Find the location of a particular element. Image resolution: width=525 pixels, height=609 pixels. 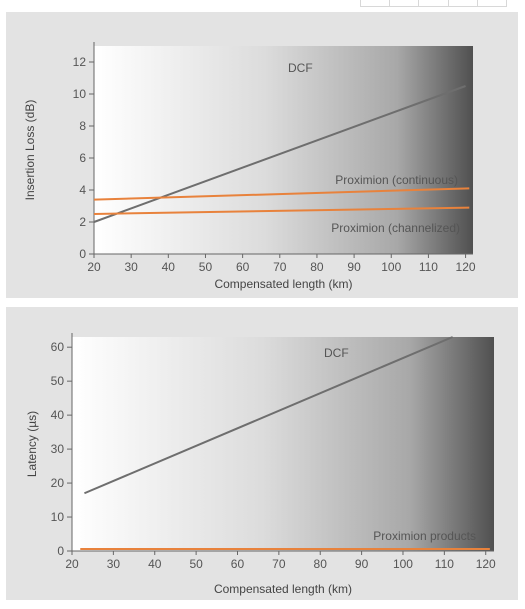

latency-series-label-dcf: DCF is located at coordinates (336, 353).